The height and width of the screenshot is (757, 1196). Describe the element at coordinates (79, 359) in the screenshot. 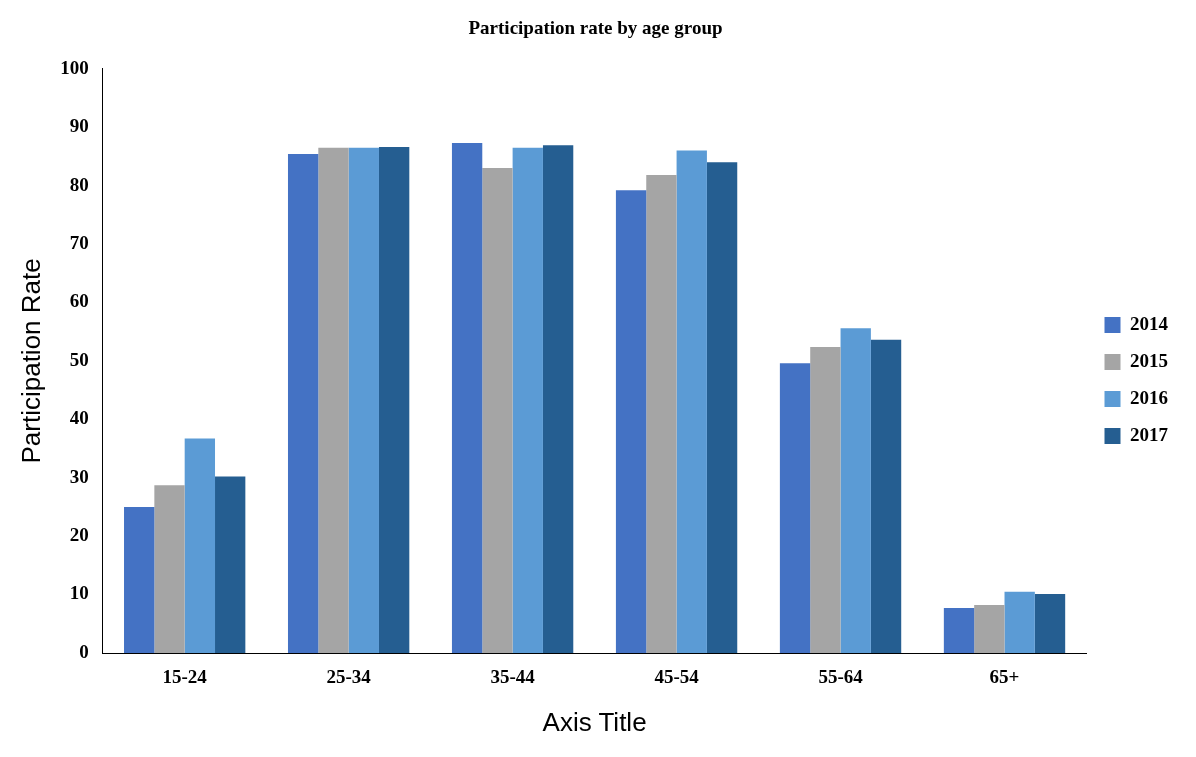

I see `y-tick-label: 50` at that location.